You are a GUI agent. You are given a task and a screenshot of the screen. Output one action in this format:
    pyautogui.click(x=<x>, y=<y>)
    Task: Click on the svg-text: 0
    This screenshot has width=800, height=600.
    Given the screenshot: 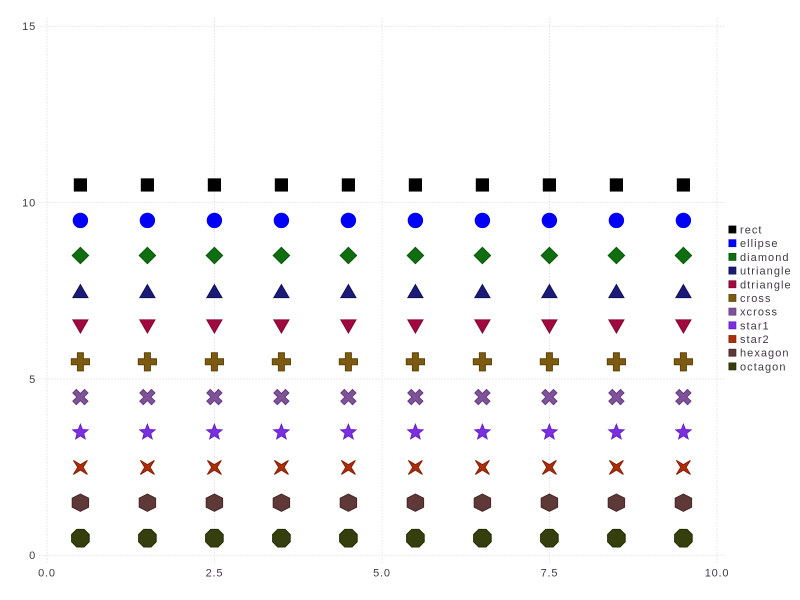 What is the action you would take?
    pyautogui.click(x=32, y=556)
    